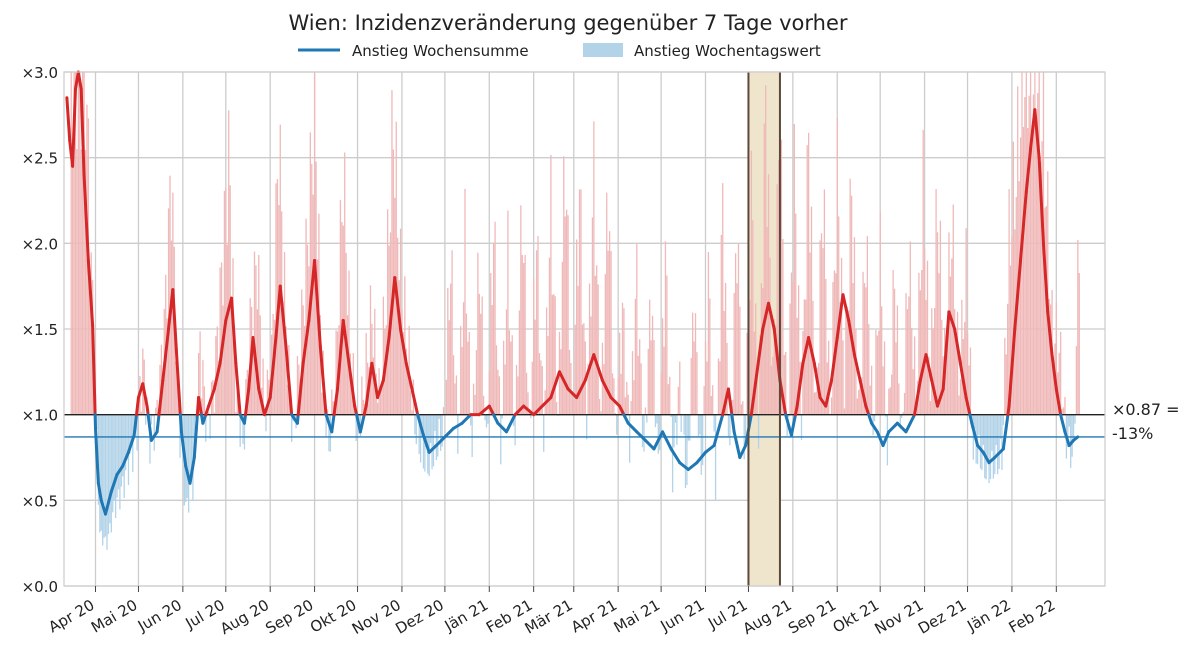 The image size is (1191, 663). What do you see at coordinates (158, 423) in the screenshot?
I see `line-segment` at bounding box center [158, 423].